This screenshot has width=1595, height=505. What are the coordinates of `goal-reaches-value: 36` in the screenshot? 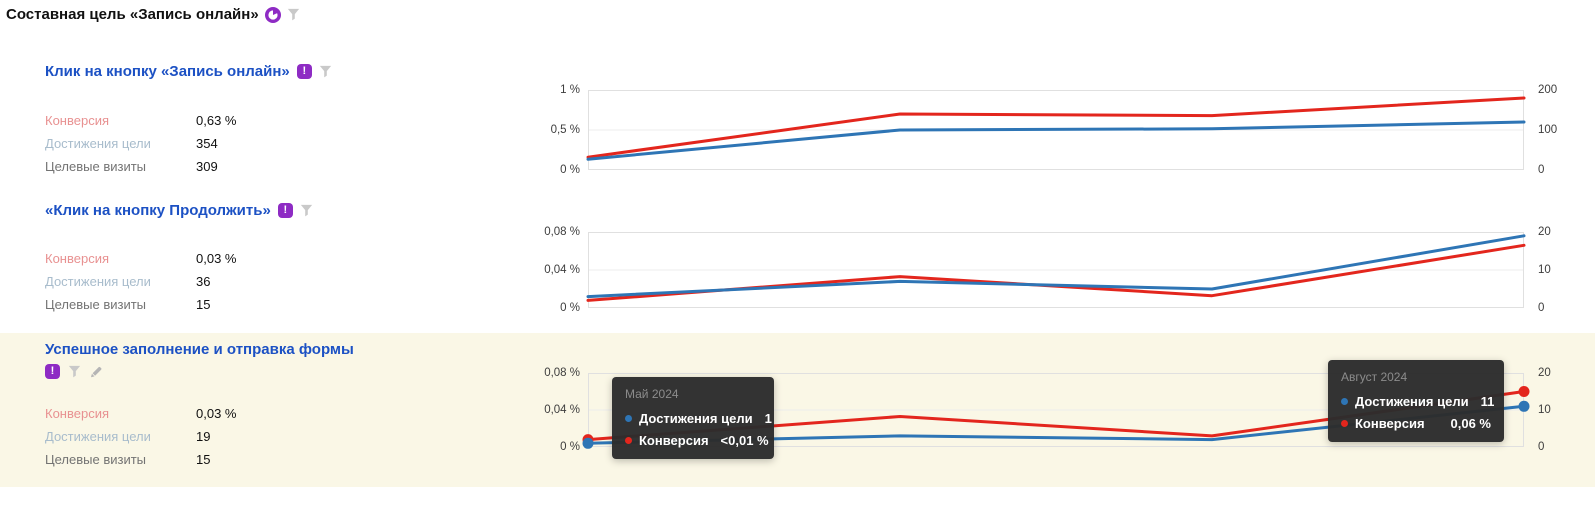 It's located at (203, 281).